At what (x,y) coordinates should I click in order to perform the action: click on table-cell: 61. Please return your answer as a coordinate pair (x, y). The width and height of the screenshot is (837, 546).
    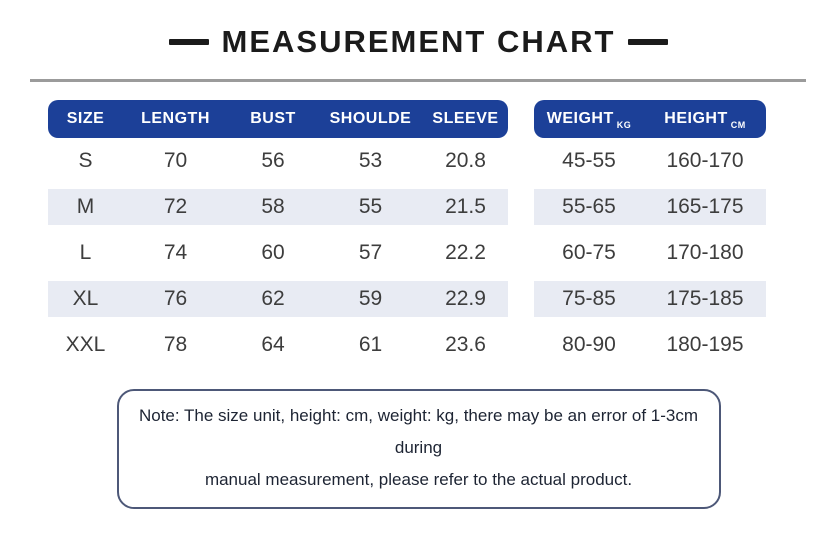
    Looking at the image, I should click on (370, 344).